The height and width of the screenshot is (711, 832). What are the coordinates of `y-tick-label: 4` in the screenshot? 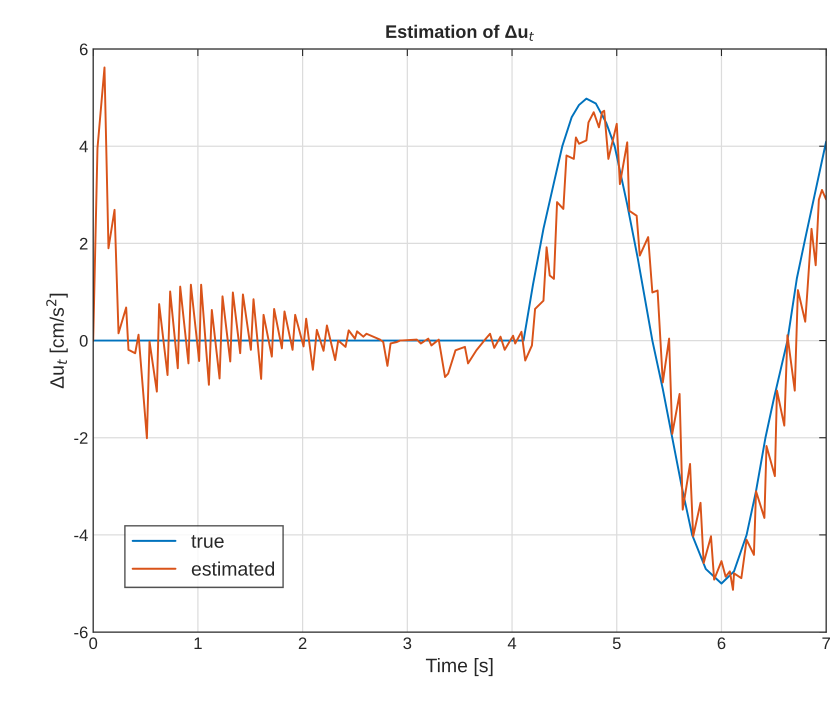 It's located at (83, 146).